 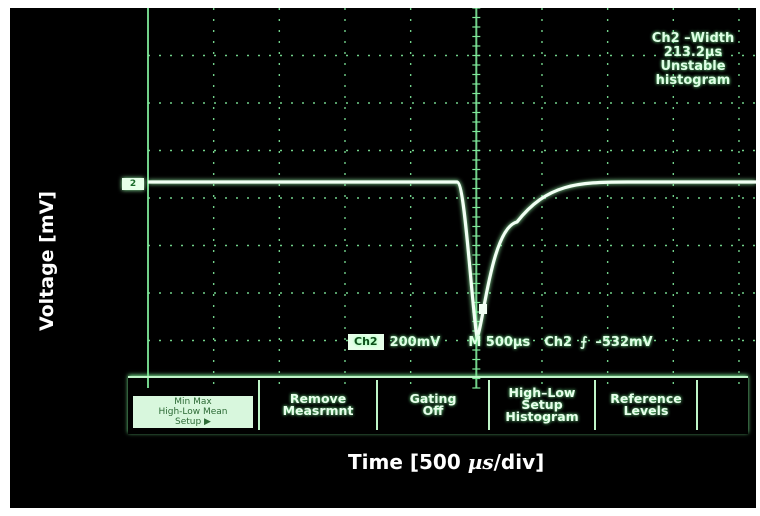 I want to click on measurement-method: histogram, so click(x=693, y=80).